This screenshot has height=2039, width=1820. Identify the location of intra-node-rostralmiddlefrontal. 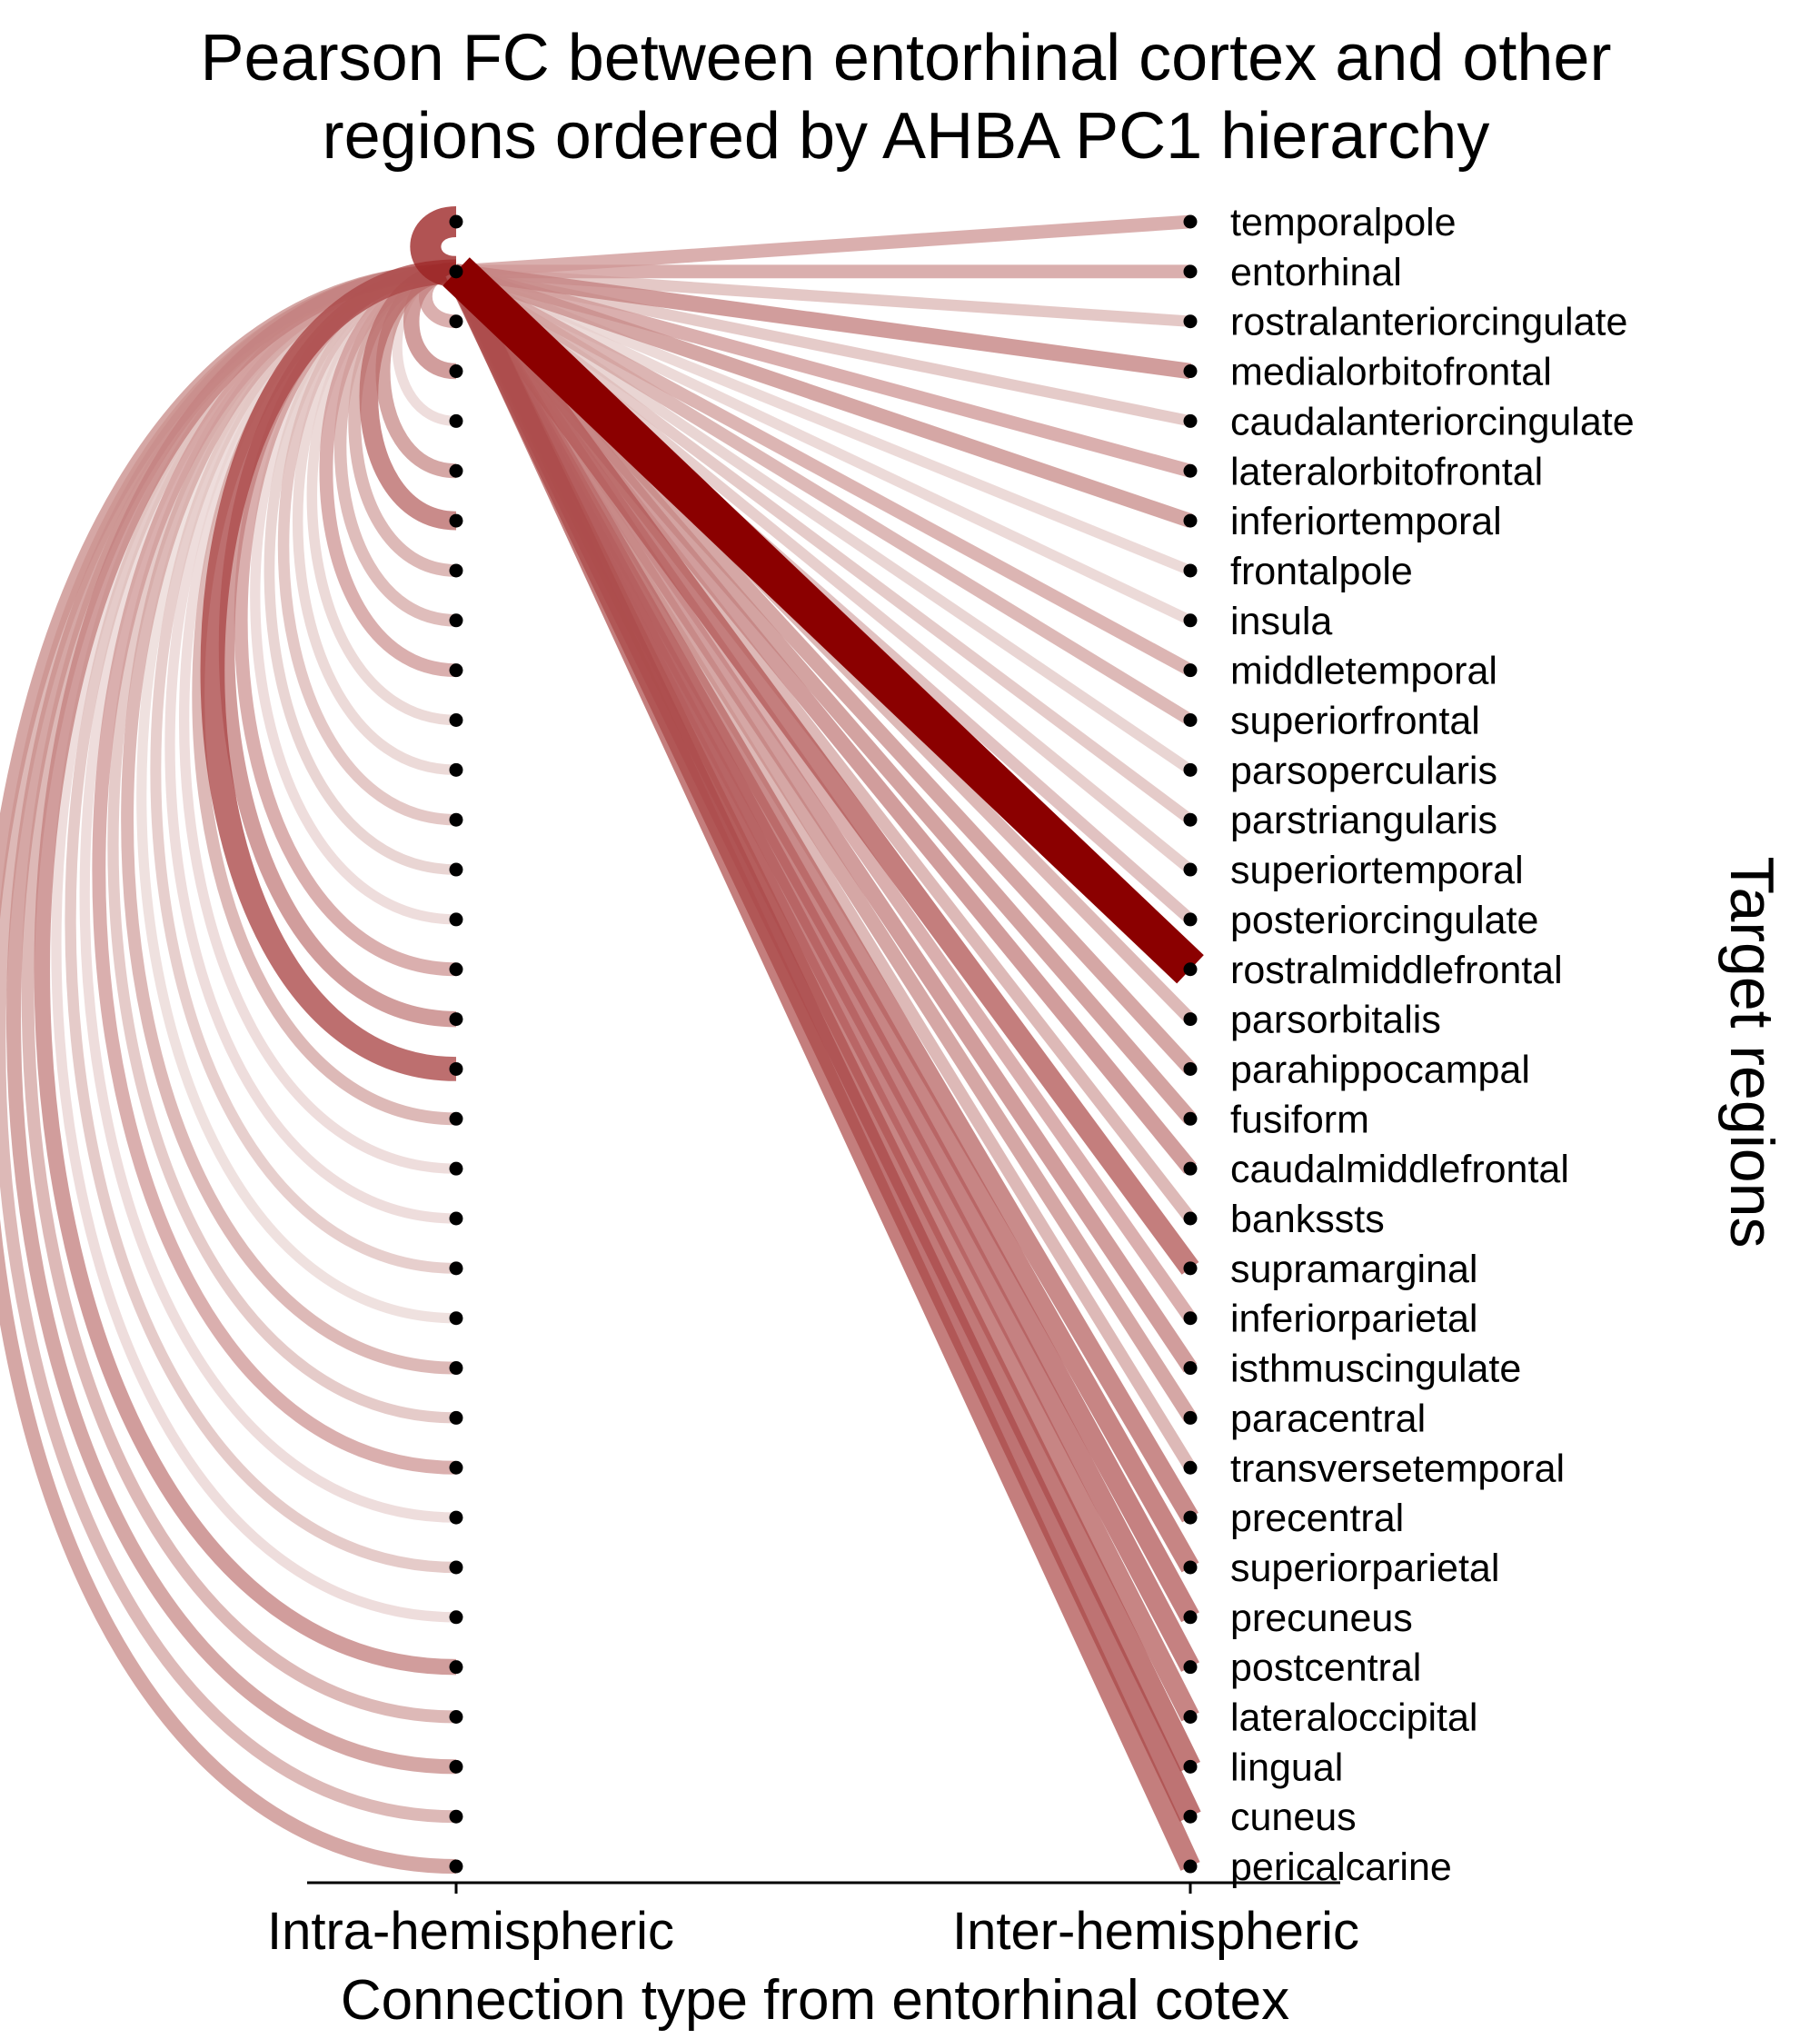
(456, 969).